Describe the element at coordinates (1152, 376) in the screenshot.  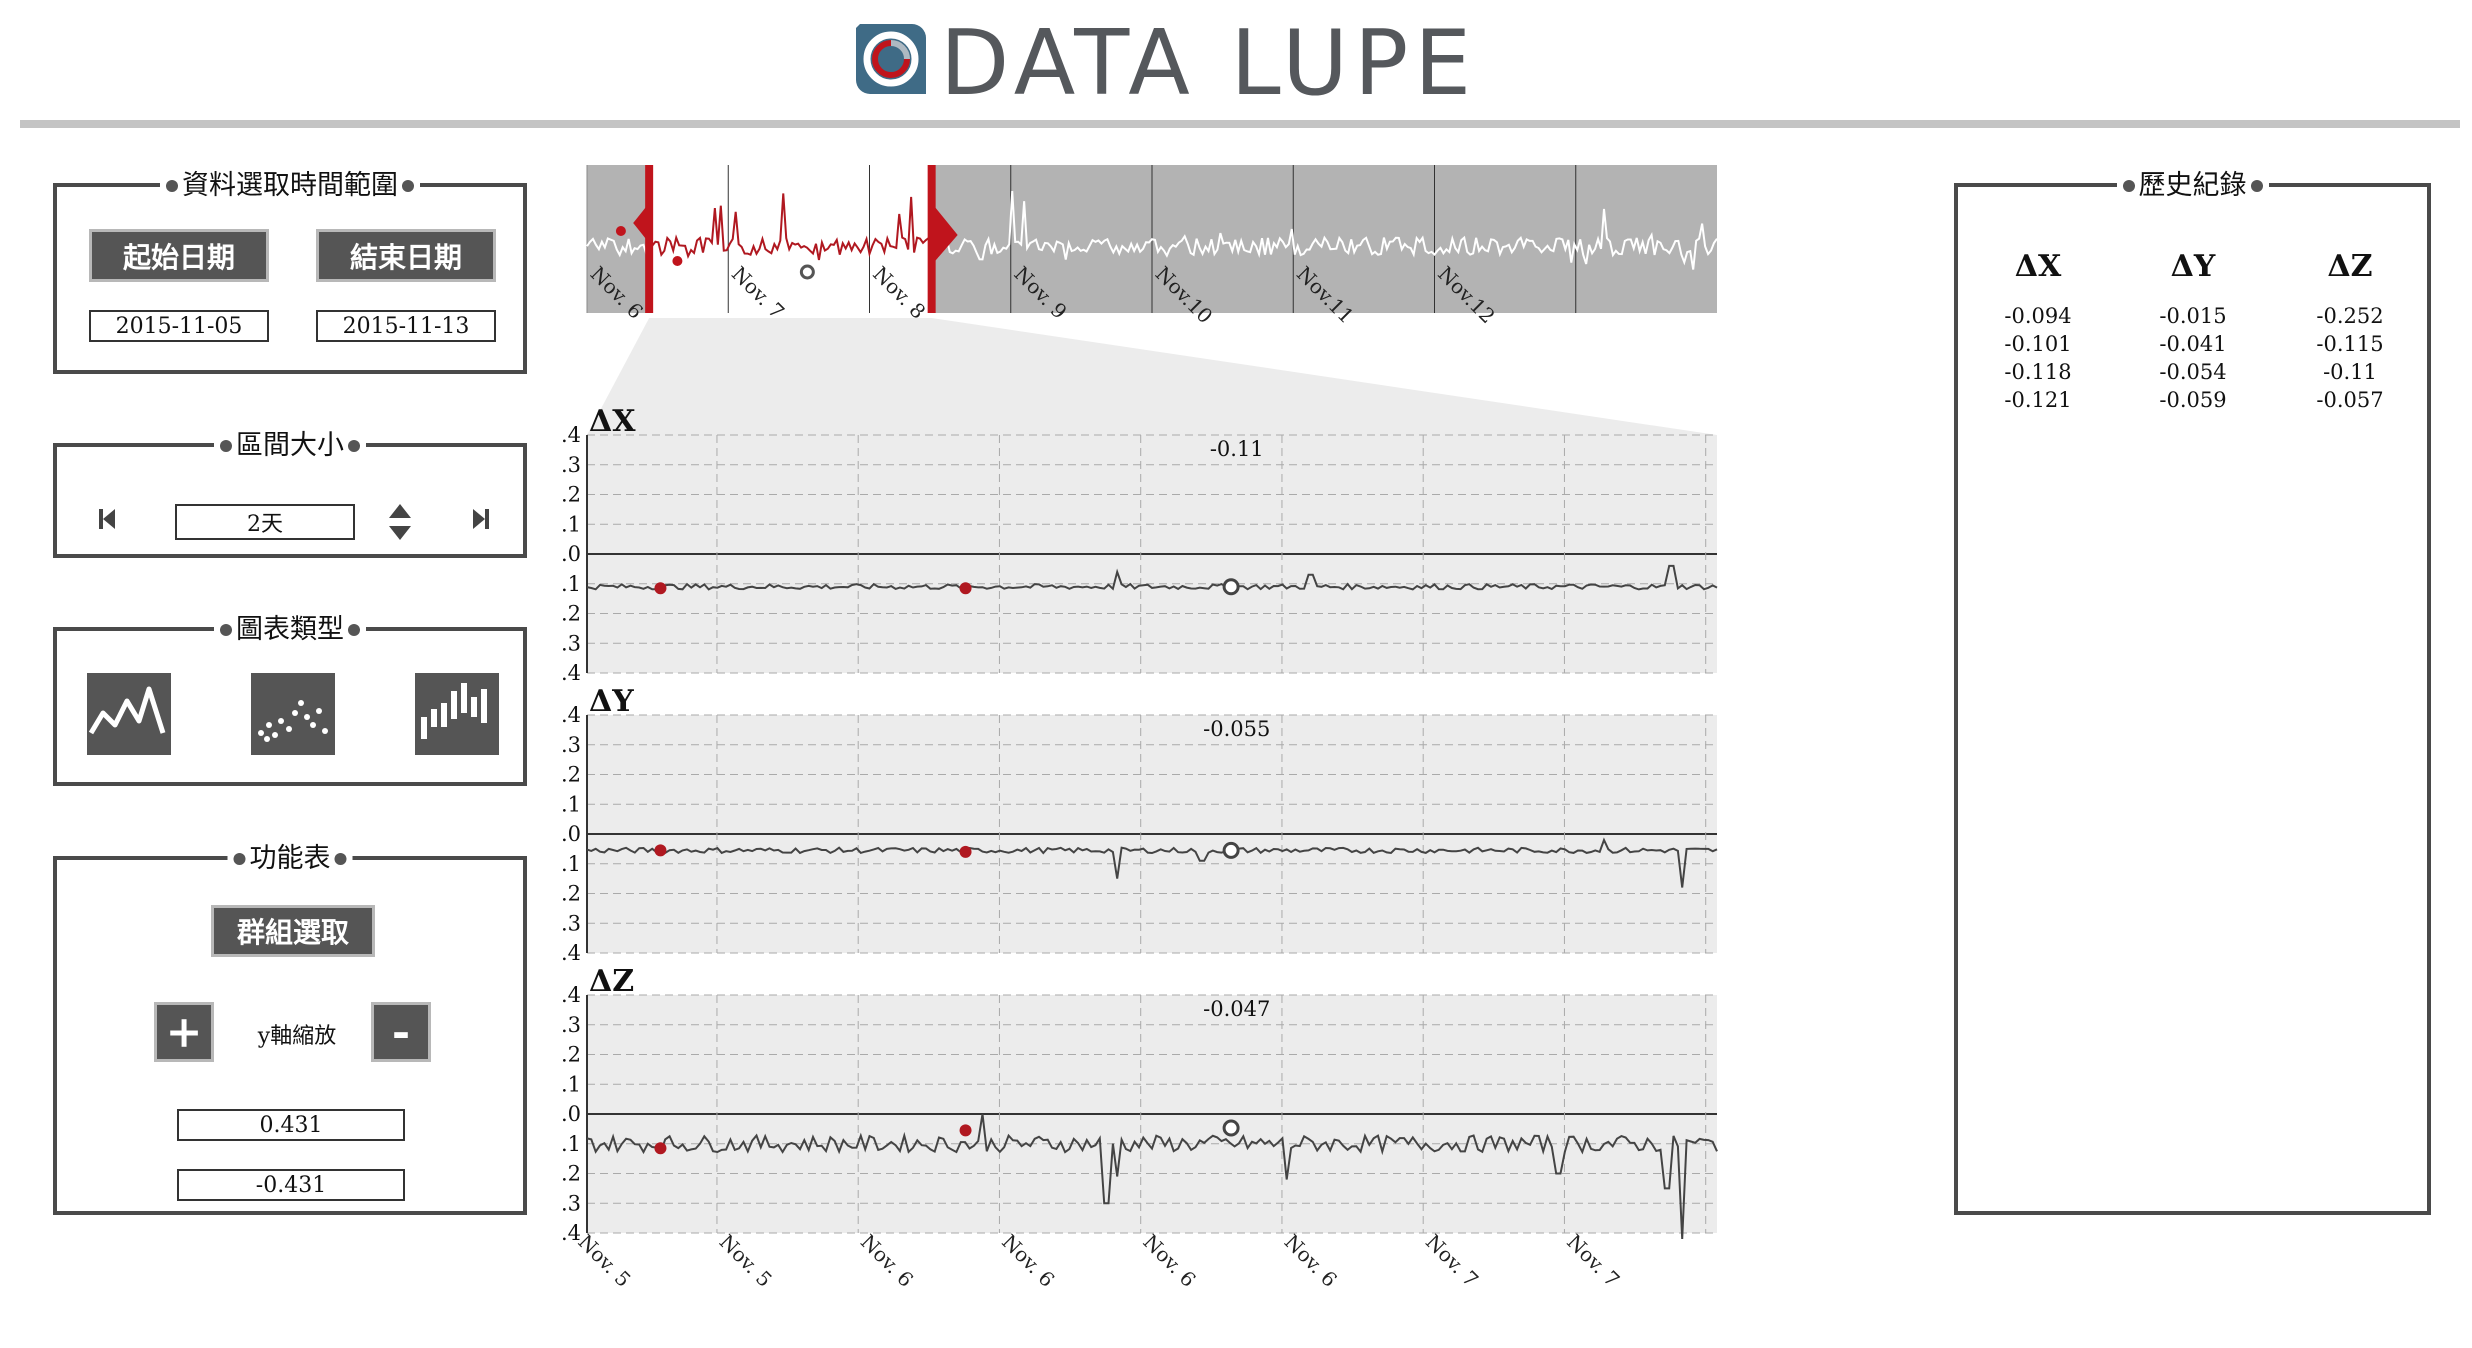
I see `zoom-connector` at that location.